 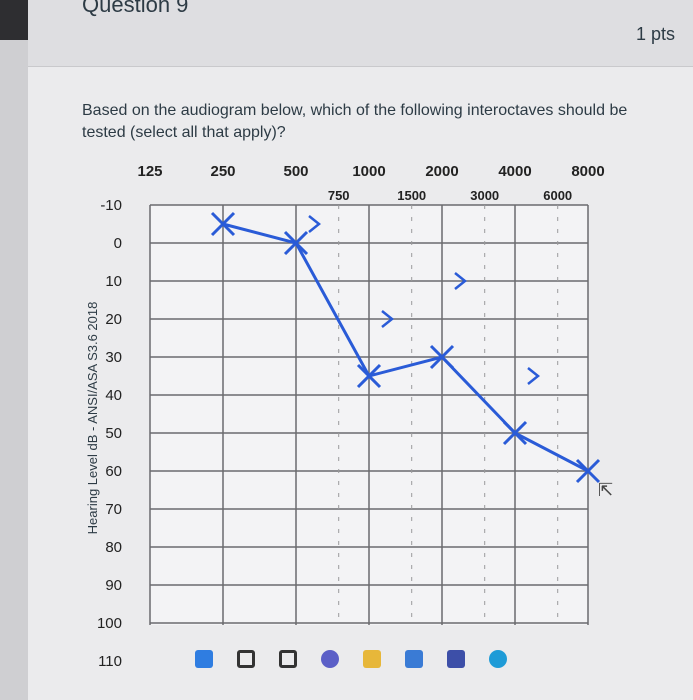 I want to click on y-tick-label: 90, so click(x=113, y=585).